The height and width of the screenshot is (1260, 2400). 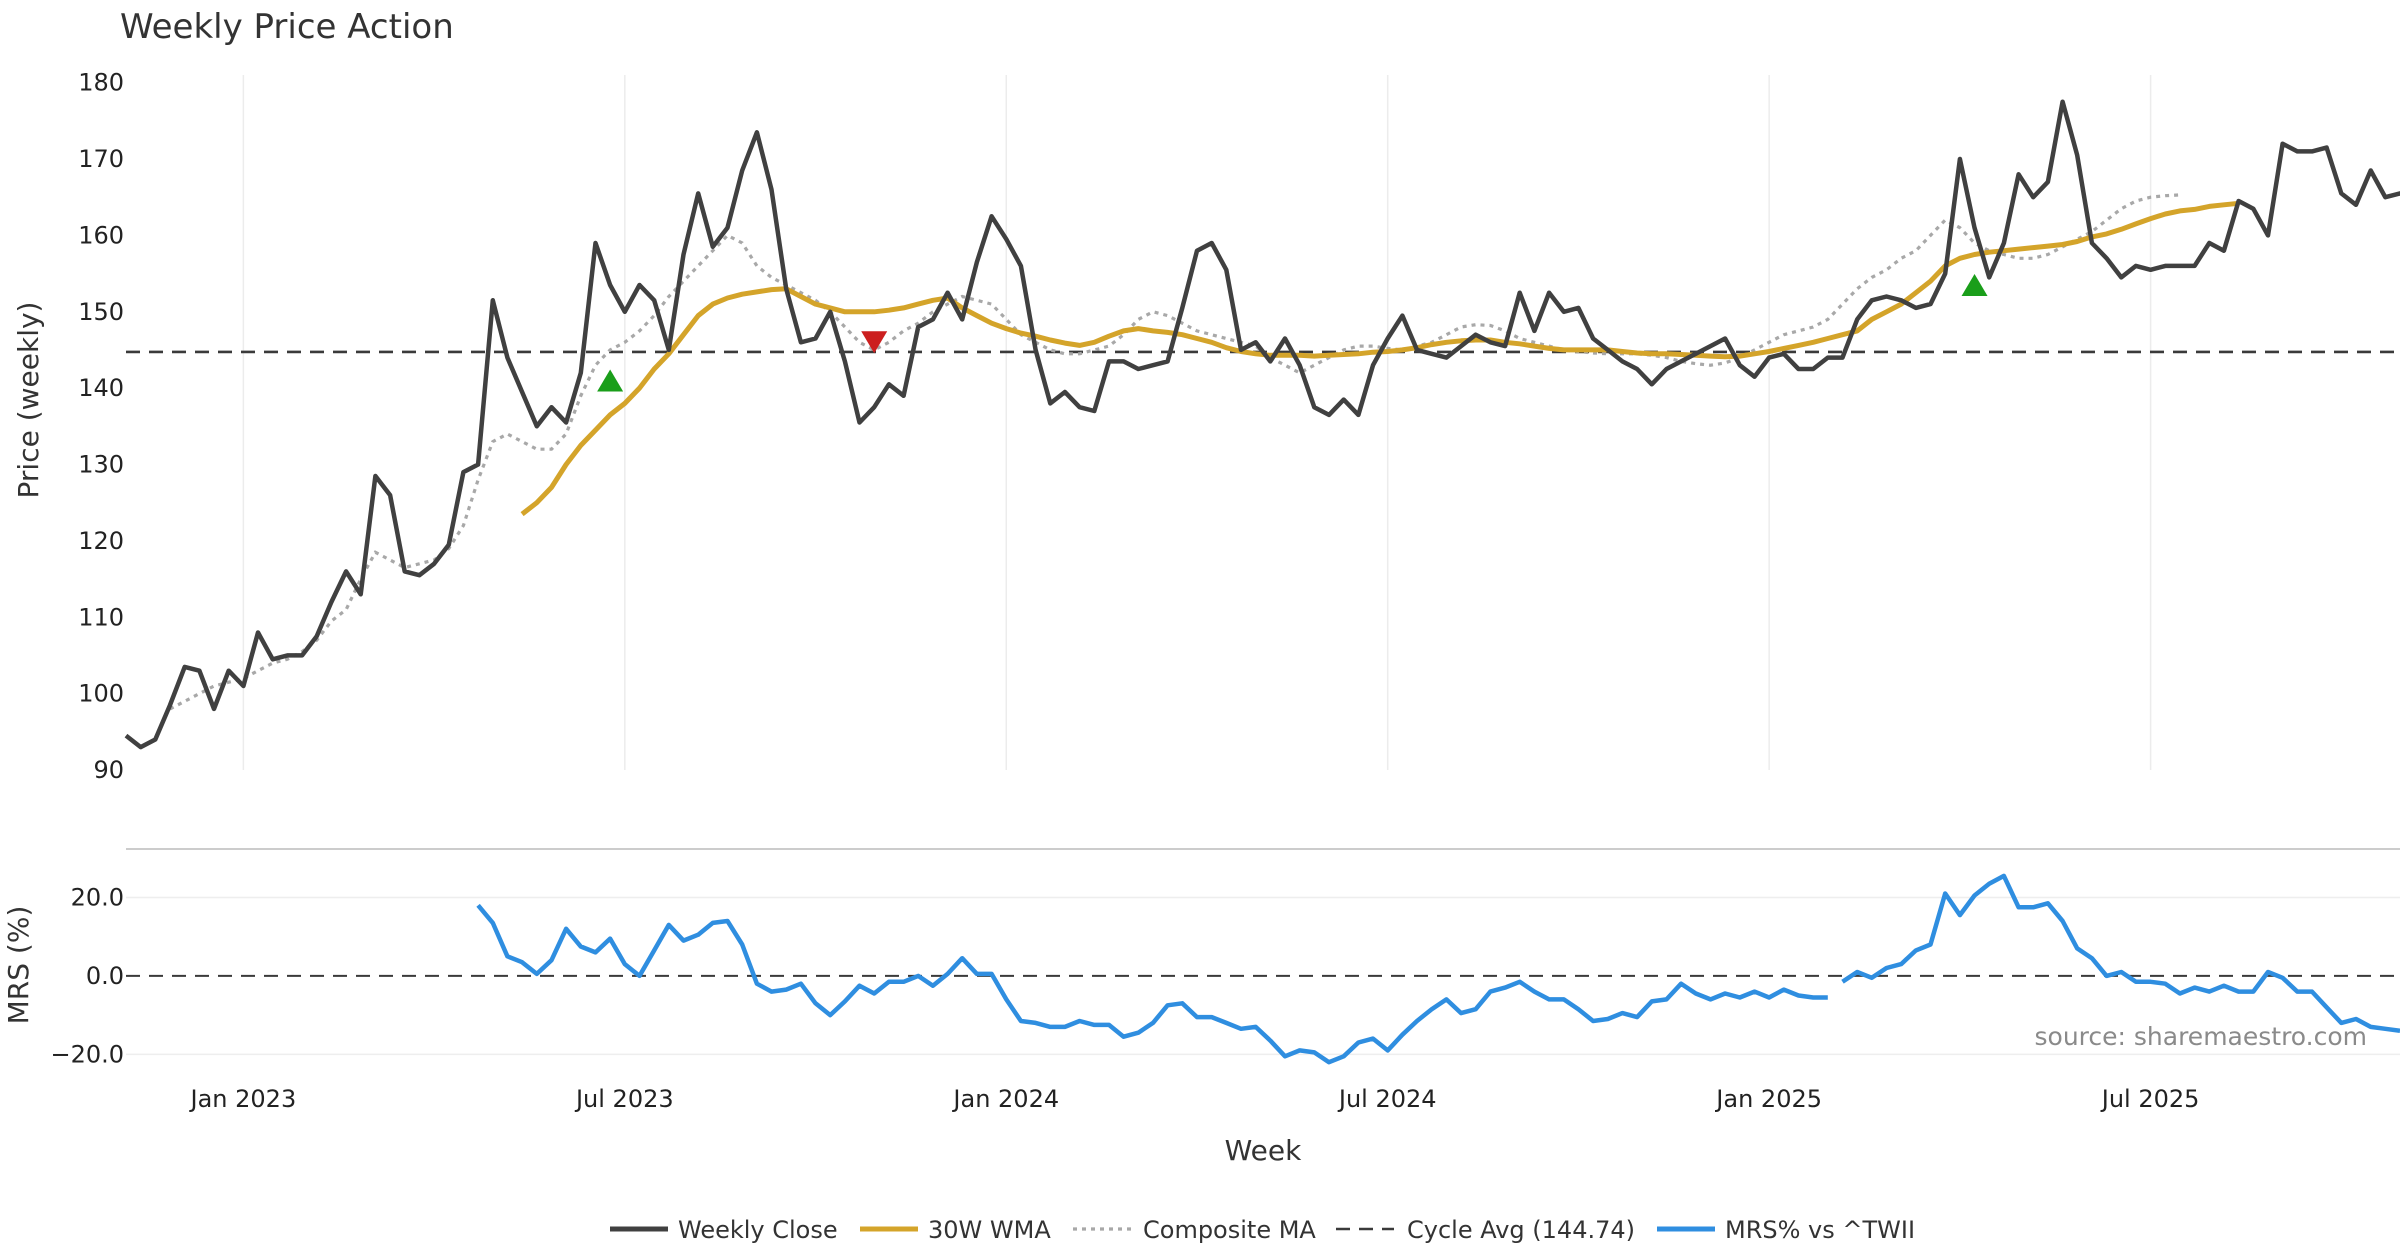 What do you see at coordinates (624, 1099) in the screenshot?
I see `x-tick-label: Jul 2023` at bounding box center [624, 1099].